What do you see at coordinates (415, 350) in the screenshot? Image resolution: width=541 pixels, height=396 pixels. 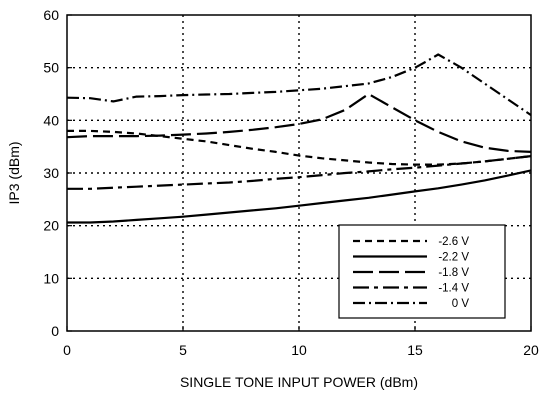 I see `x-tick-label: 15` at bounding box center [415, 350].